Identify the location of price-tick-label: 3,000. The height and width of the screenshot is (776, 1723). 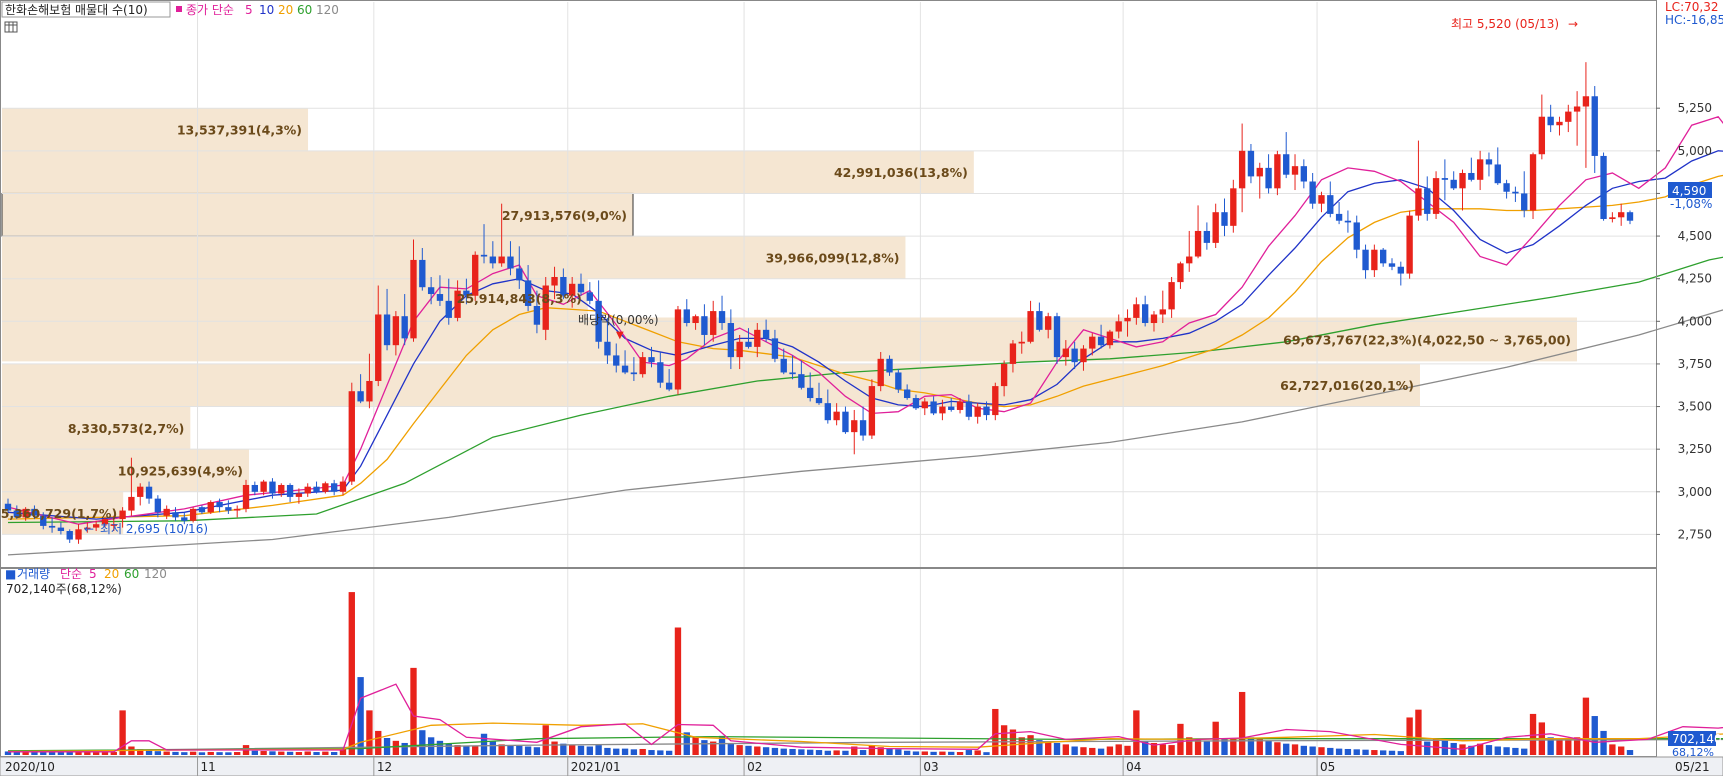
(1695, 492).